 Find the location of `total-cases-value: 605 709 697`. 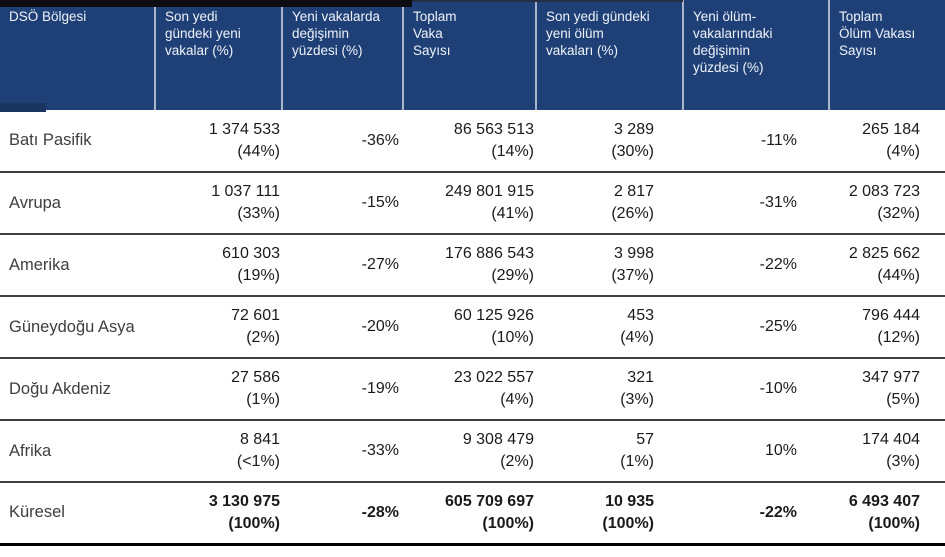

total-cases-value: 605 709 697 is located at coordinates (489, 501).